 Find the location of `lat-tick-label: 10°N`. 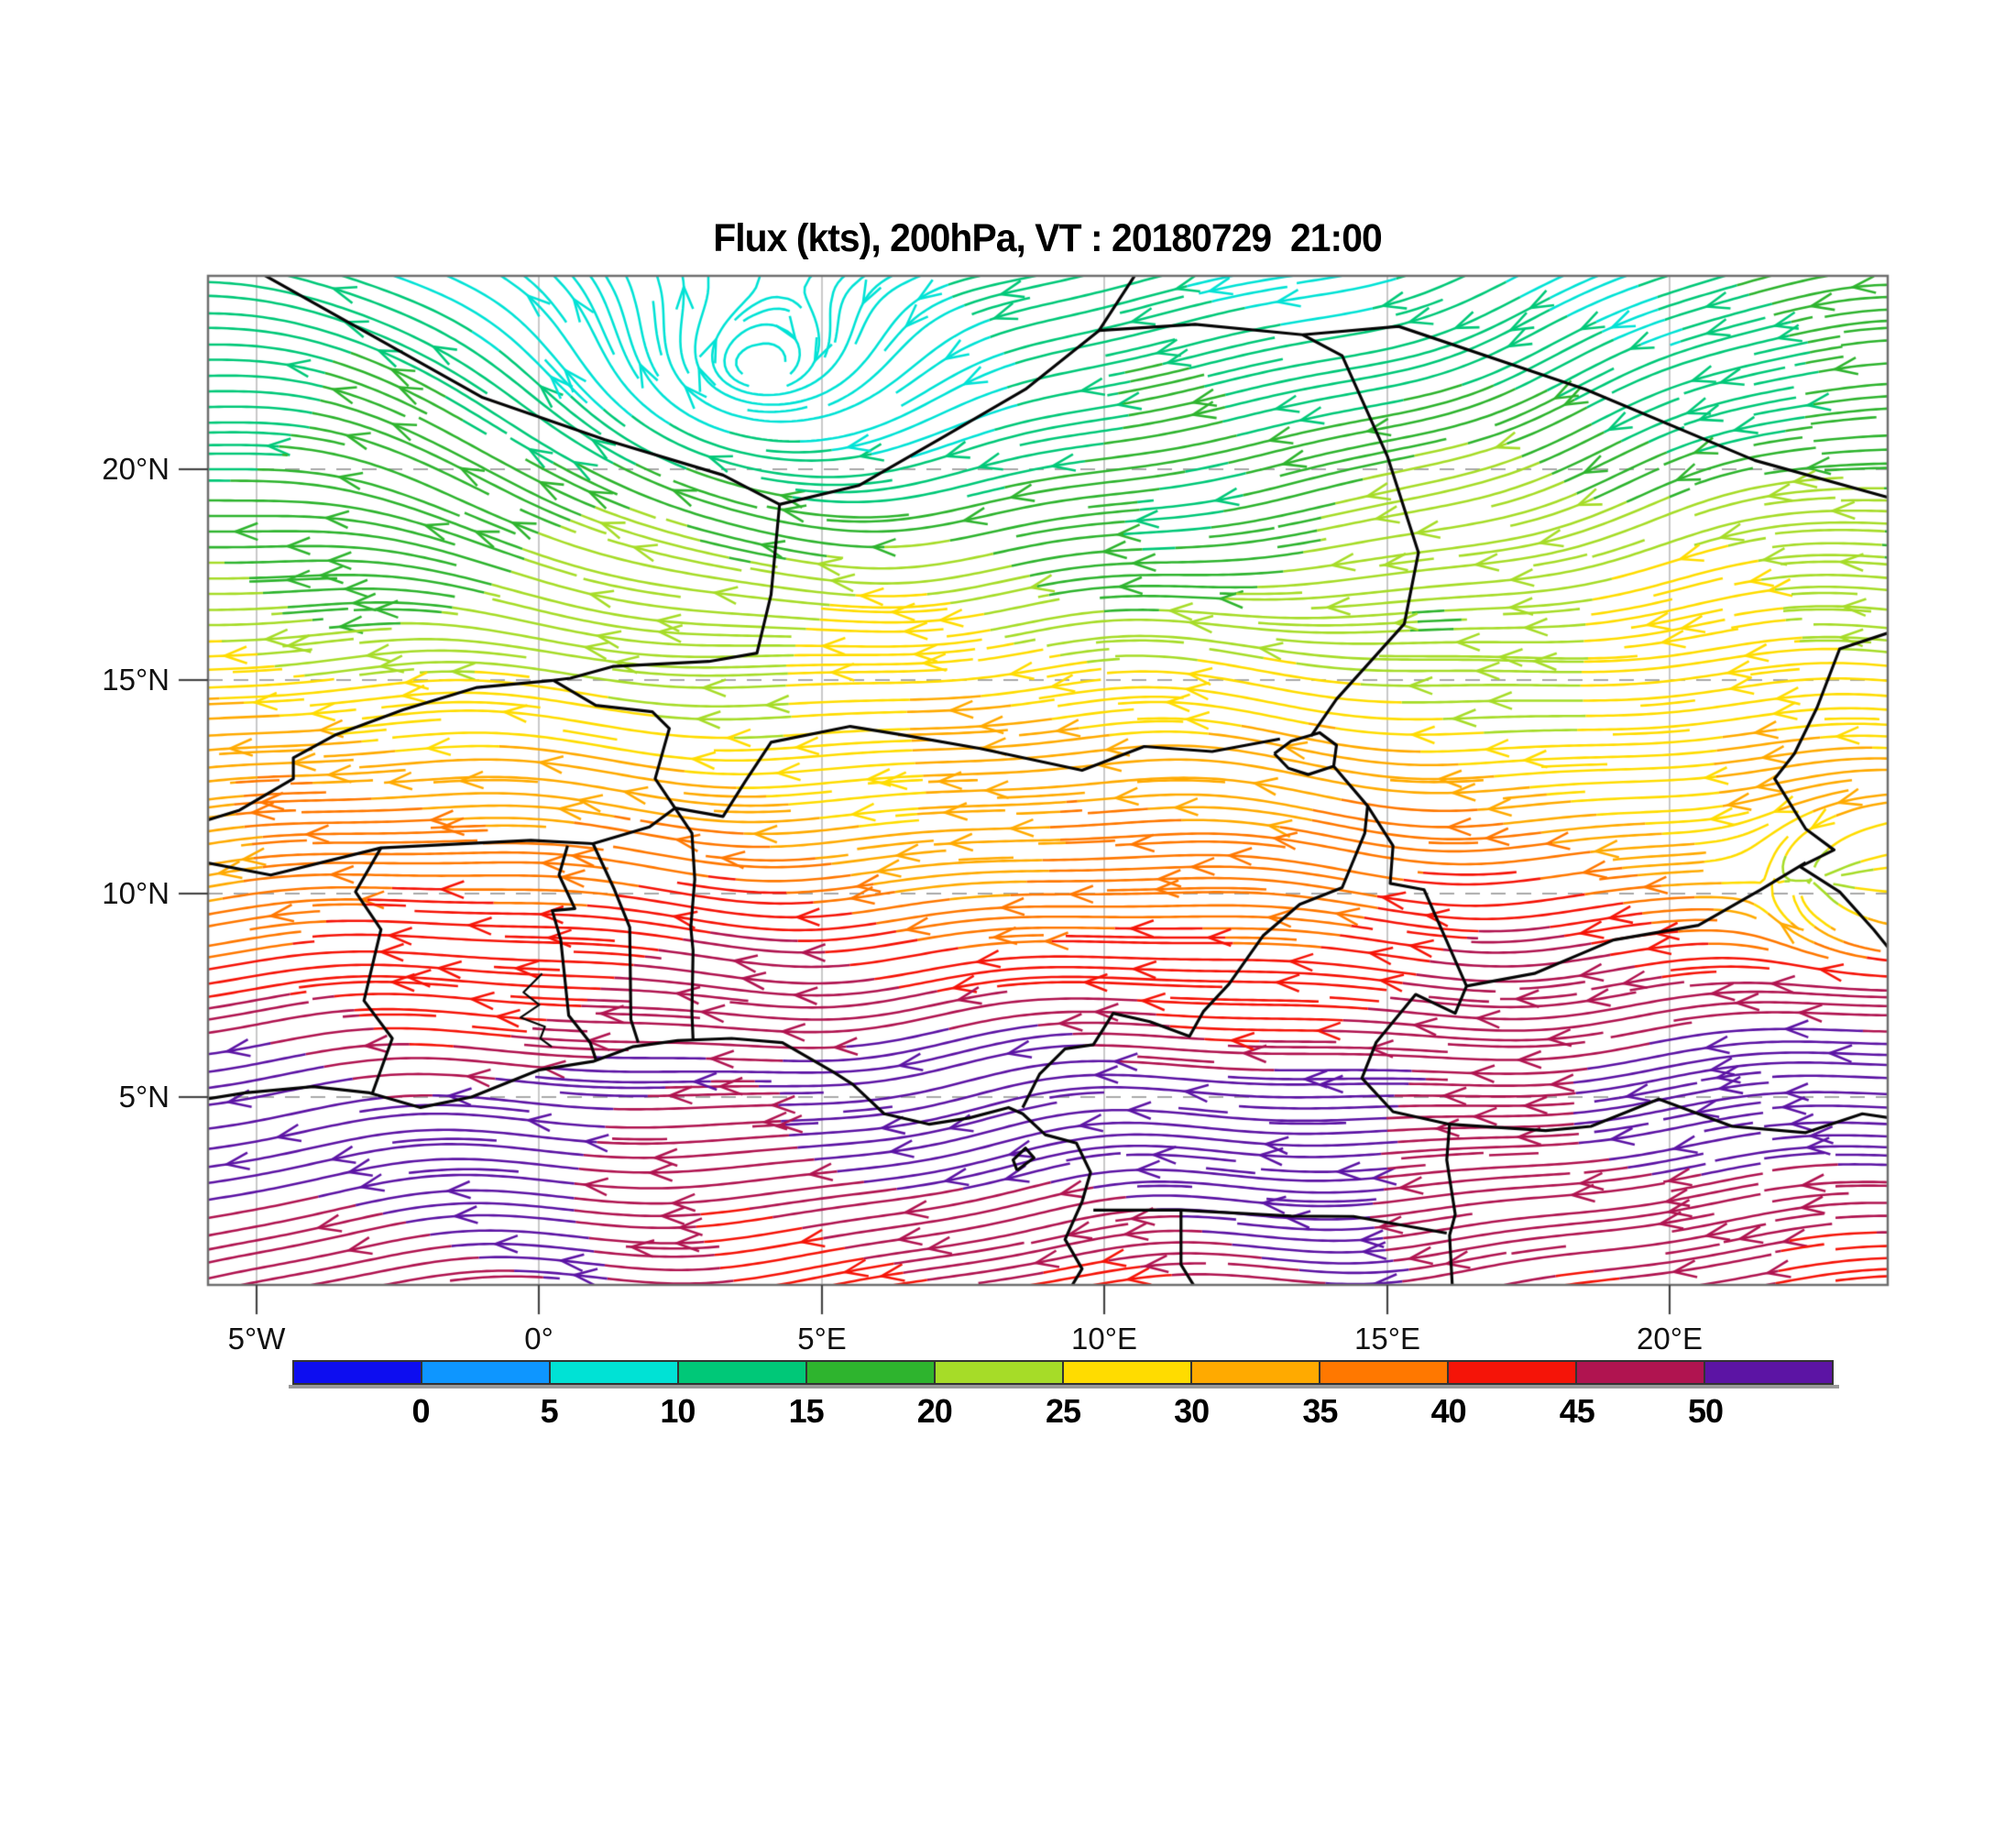

lat-tick-label: 10°N is located at coordinates (136, 893).